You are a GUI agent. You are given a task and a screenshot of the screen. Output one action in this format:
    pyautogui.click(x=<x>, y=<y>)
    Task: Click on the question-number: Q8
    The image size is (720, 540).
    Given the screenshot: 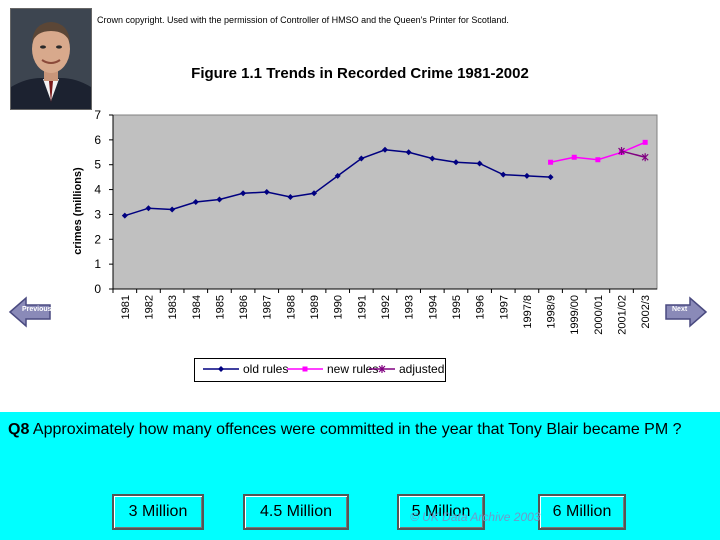 What is the action you would take?
    pyautogui.click(x=19, y=429)
    